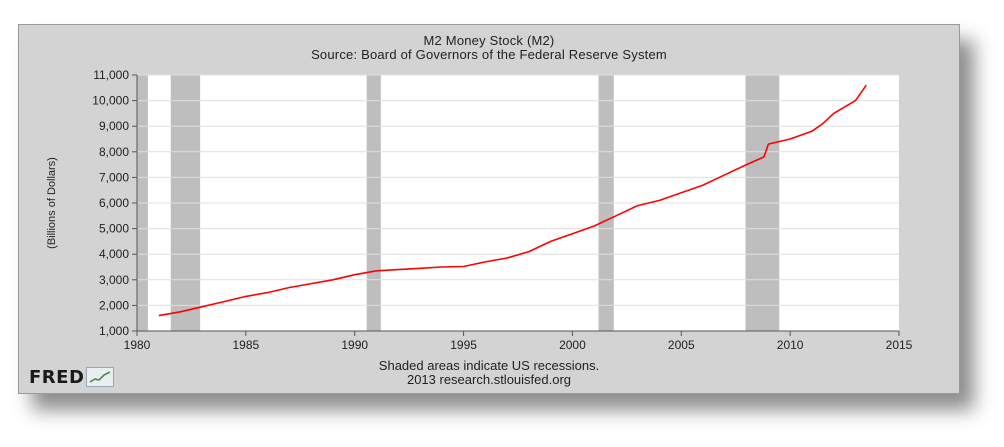 The width and height of the screenshot is (1004, 447). Describe the element at coordinates (114, 305) in the screenshot. I see `y-tick-label: 2,000` at that location.